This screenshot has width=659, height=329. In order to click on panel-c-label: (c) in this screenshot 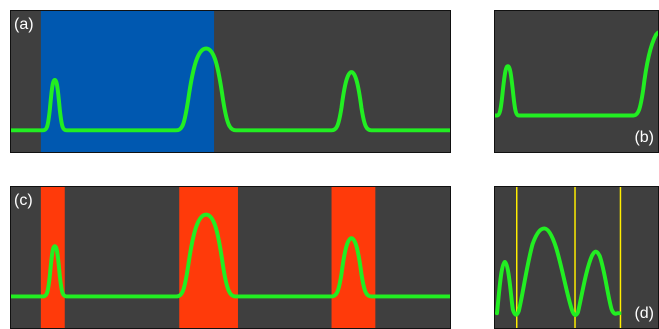, I will do `click(23, 200)`.